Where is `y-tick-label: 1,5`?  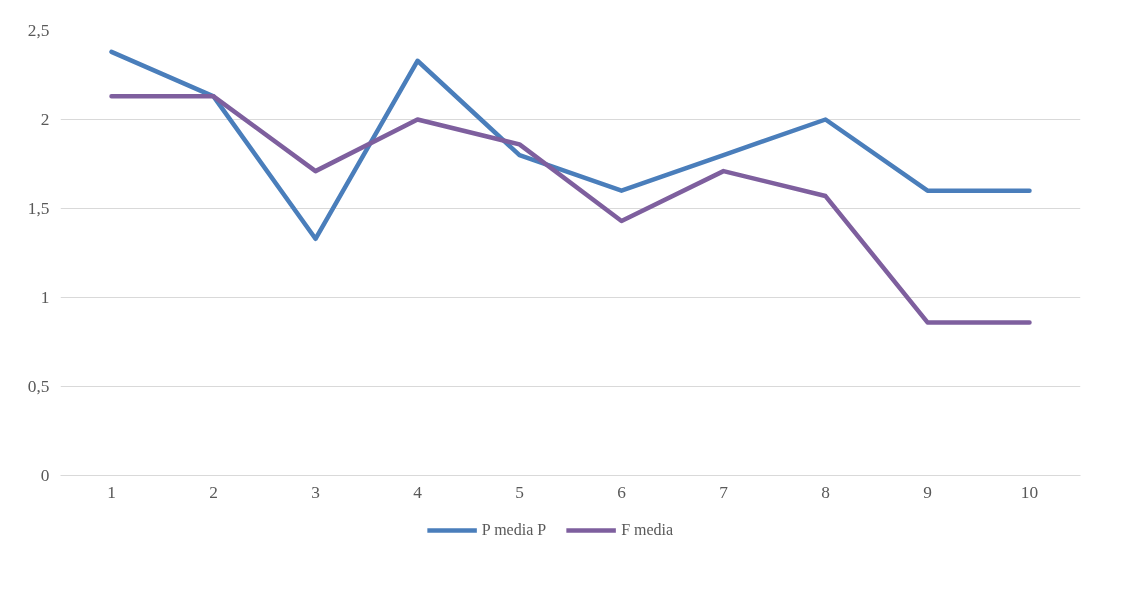 y-tick-label: 1,5 is located at coordinates (38, 208).